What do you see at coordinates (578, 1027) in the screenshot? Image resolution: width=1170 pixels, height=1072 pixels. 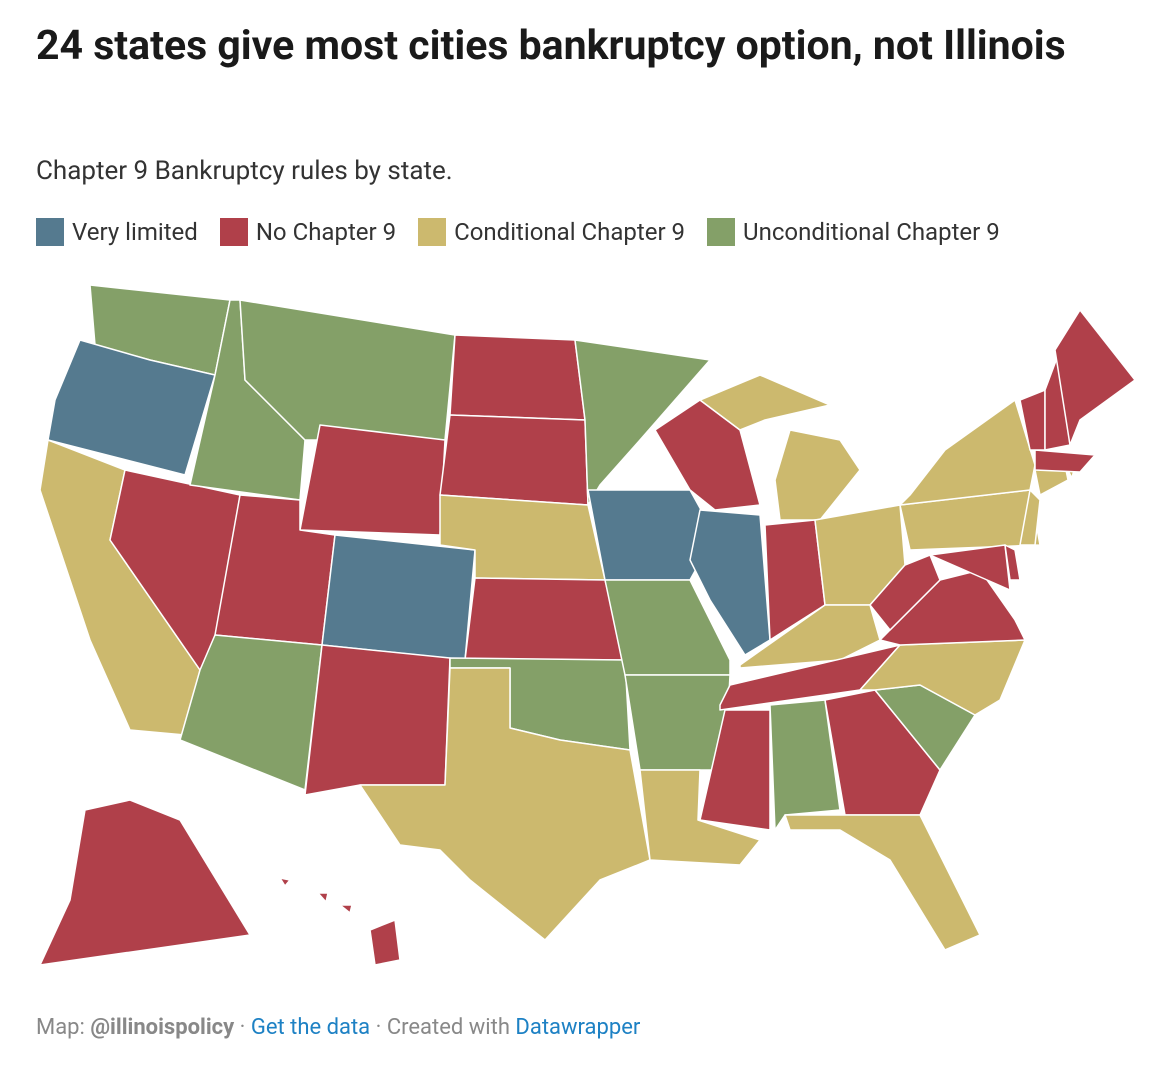 I see `credit-link: Datawrapper` at bounding box center [578, 1027].